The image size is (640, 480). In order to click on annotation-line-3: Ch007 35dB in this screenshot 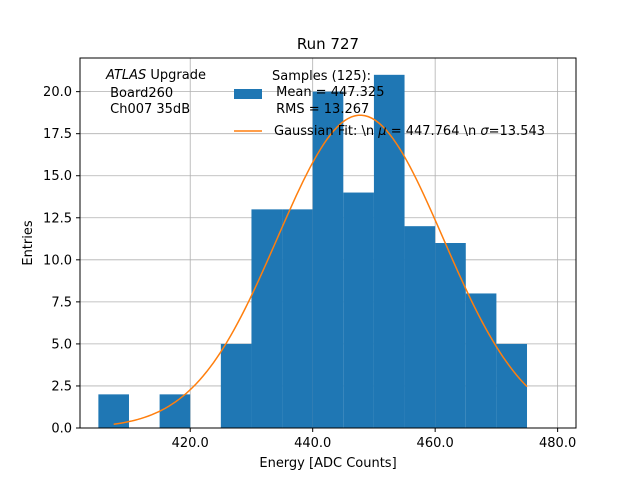, I will do `click(148, 109)`.